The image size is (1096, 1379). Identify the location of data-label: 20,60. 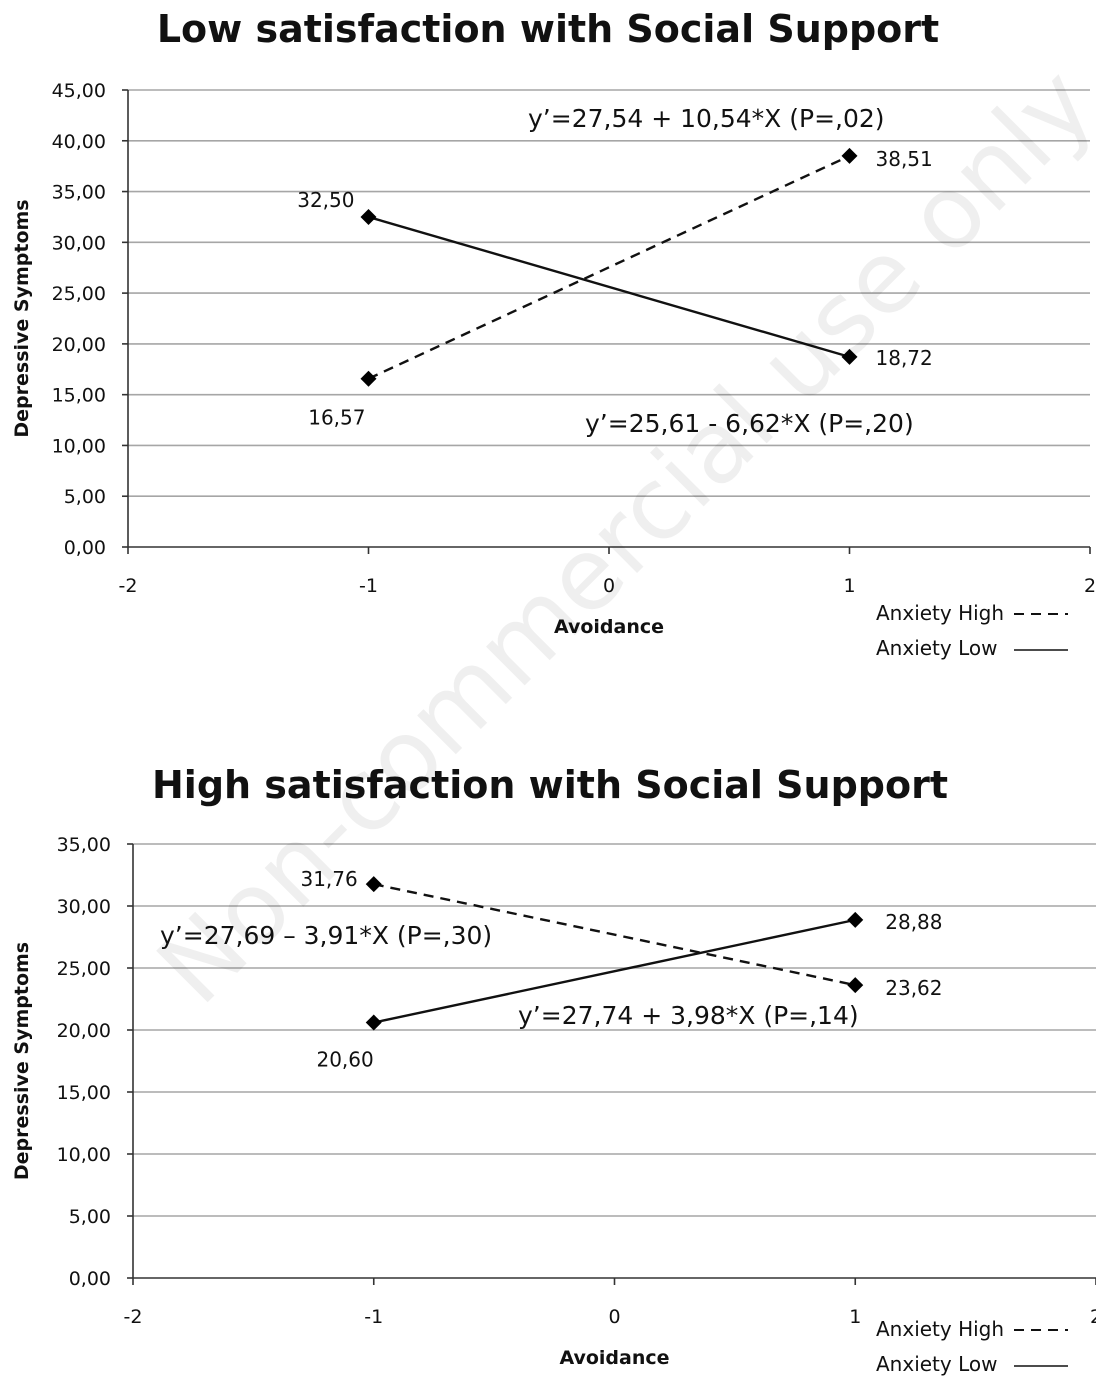
(344, 1060).